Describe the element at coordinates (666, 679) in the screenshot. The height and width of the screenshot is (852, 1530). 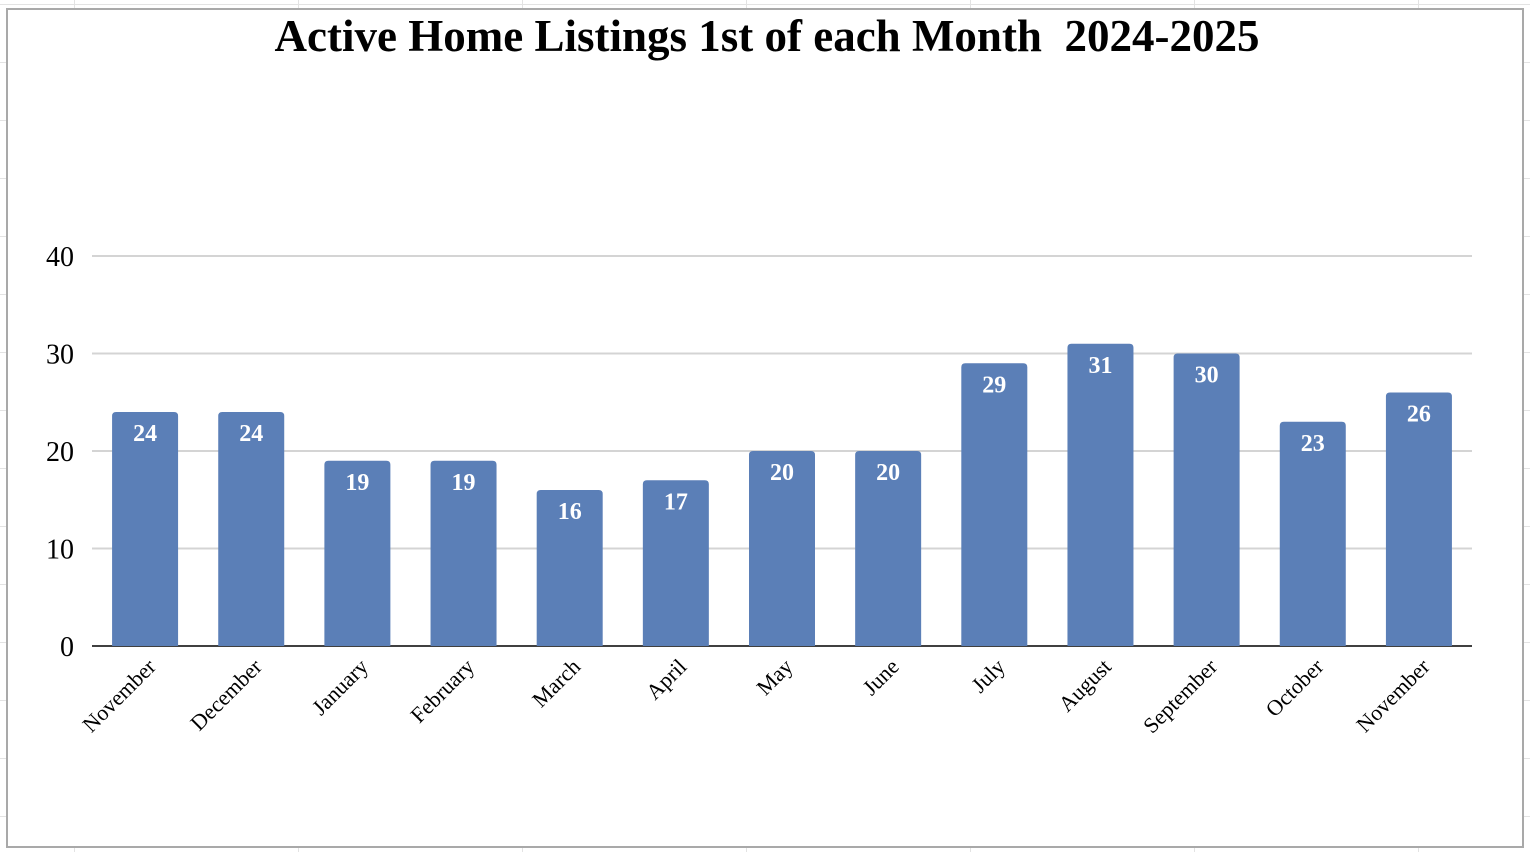
I see `x-category-label: April` at that location.